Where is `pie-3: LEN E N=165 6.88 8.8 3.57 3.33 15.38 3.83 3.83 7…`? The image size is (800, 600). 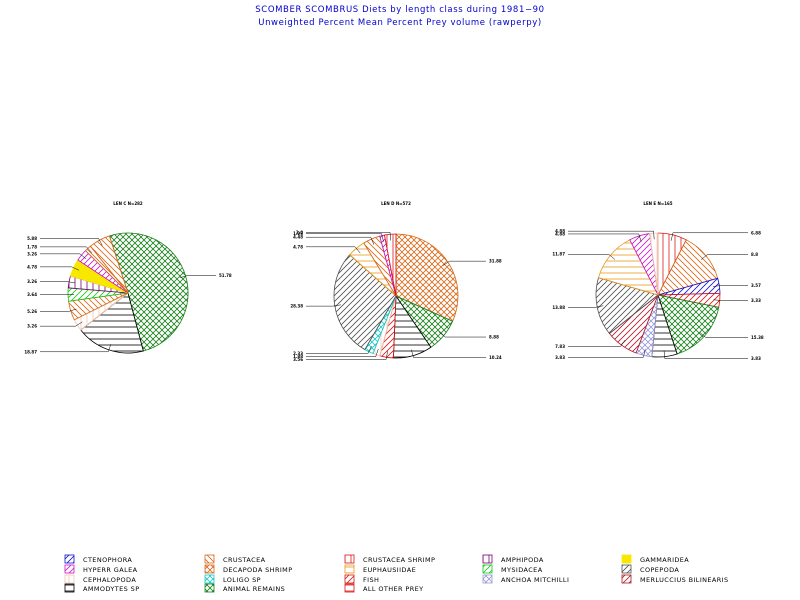
pie-3: LEN E N=165 6.88 8.8 3.57 3.33 15.38 3.83 3.83 7… is located at coordinates (658, 281).